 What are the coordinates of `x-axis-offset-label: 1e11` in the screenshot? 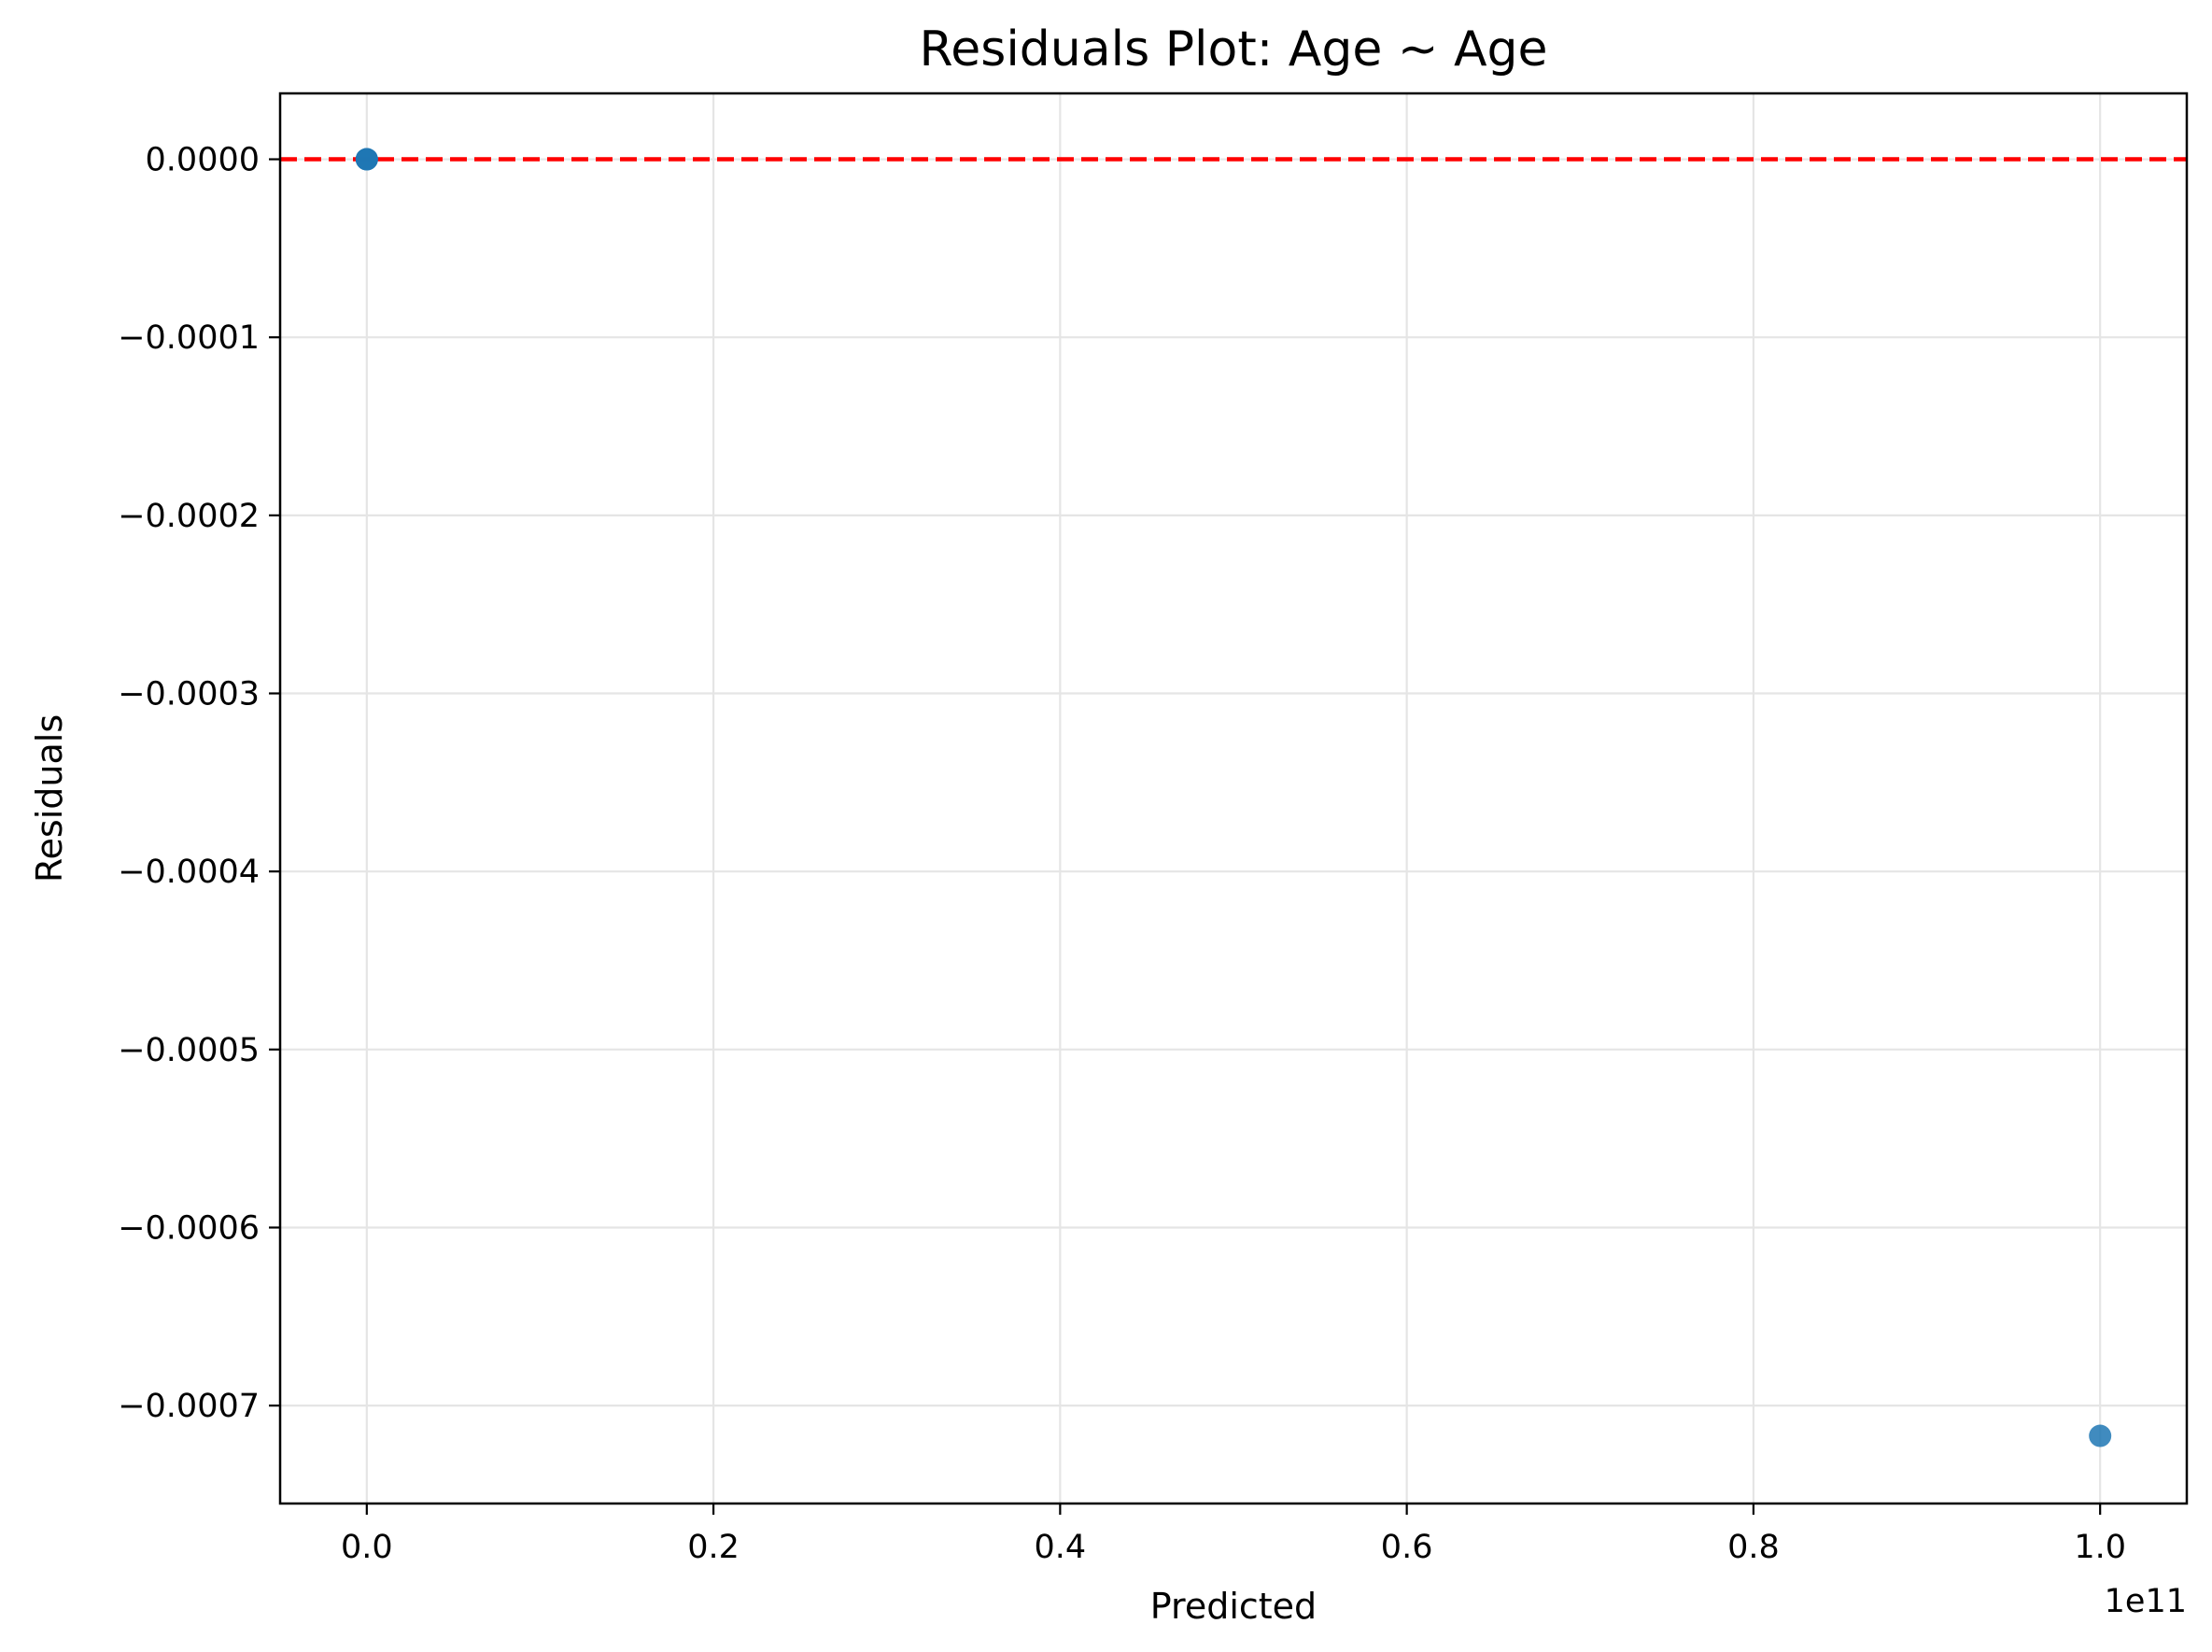 It's located at (2146, 1601).